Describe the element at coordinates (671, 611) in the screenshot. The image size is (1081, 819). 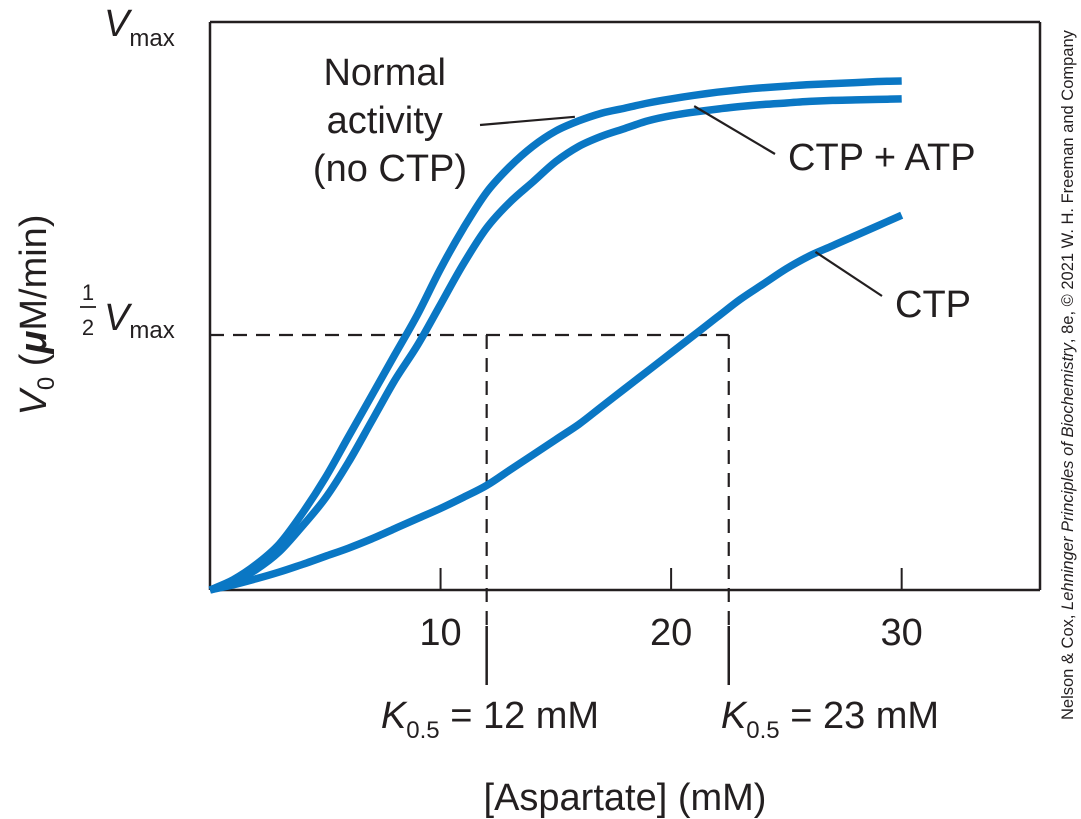
I see `x-ticks: 10 20 30` at that location.